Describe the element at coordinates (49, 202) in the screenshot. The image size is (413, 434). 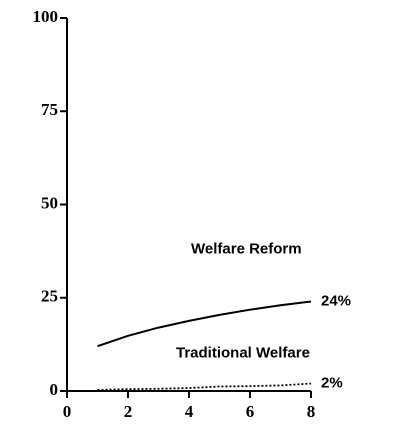
I see `y-tick-label: 50` at that location.